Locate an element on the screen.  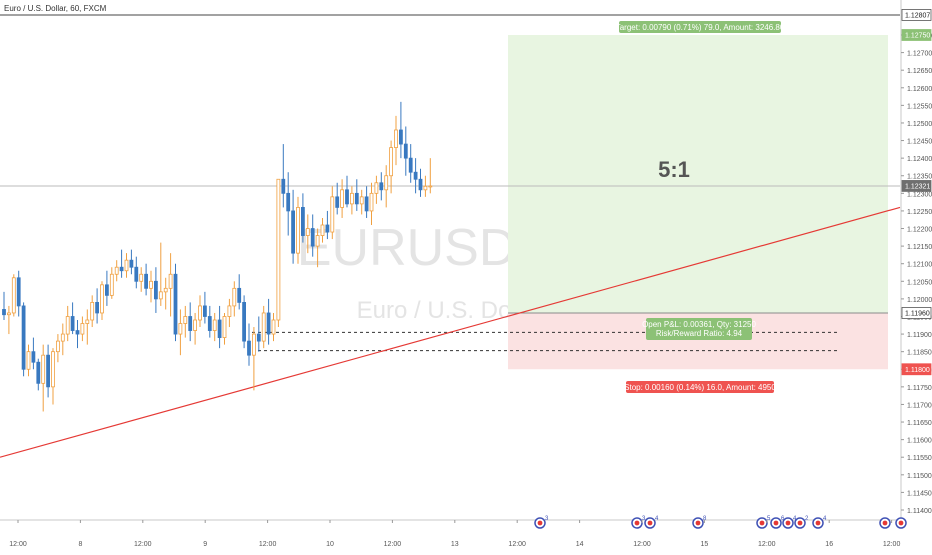
price-badge-label: 1.11800 is located at coordinates (917, 370).